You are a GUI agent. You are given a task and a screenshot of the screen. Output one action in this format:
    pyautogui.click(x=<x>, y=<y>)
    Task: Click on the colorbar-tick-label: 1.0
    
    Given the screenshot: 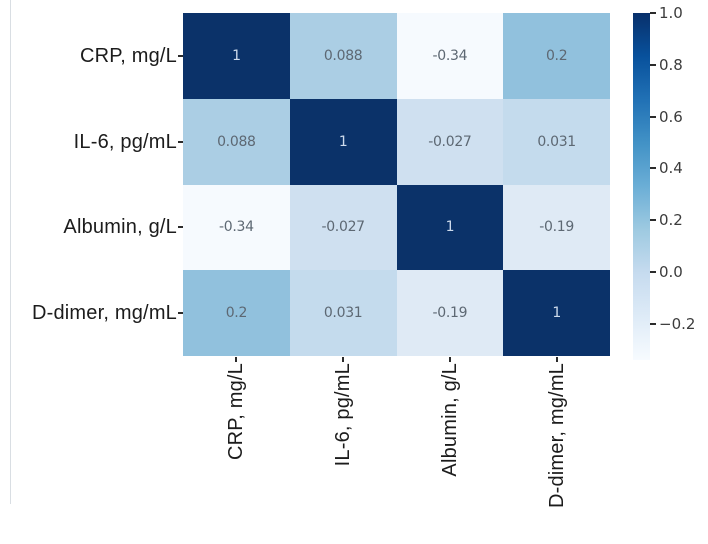 What is the action you would take?
    pyautogui.click(x=671, y=13)
    